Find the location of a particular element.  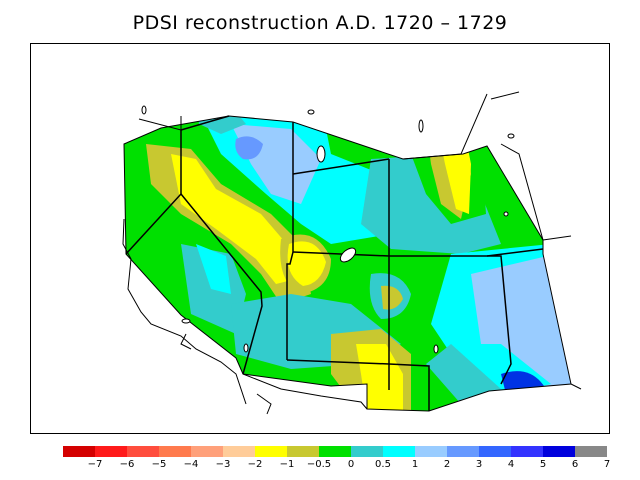

legend-tick-label: −1 is located at coordinates (287, 464).